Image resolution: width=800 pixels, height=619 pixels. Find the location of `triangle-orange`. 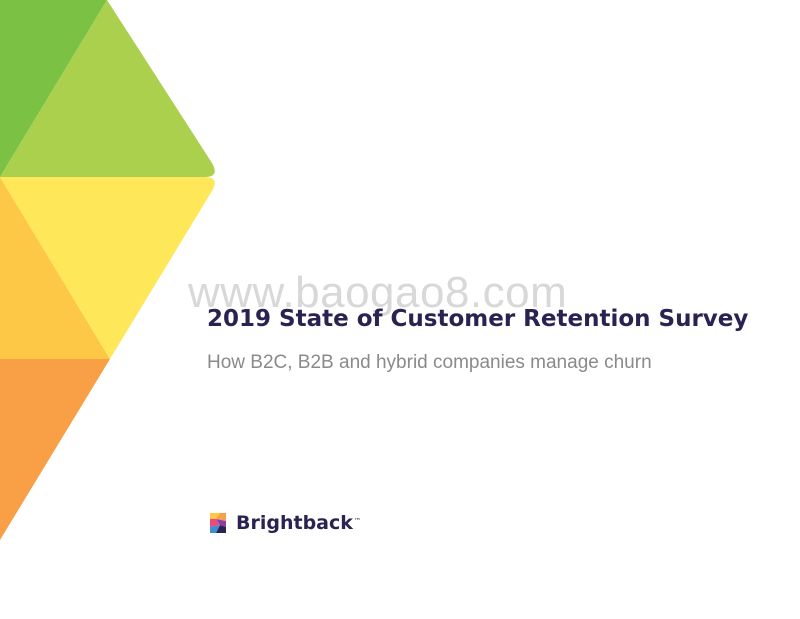

triangle-orange is located at coordinates (55, 449).